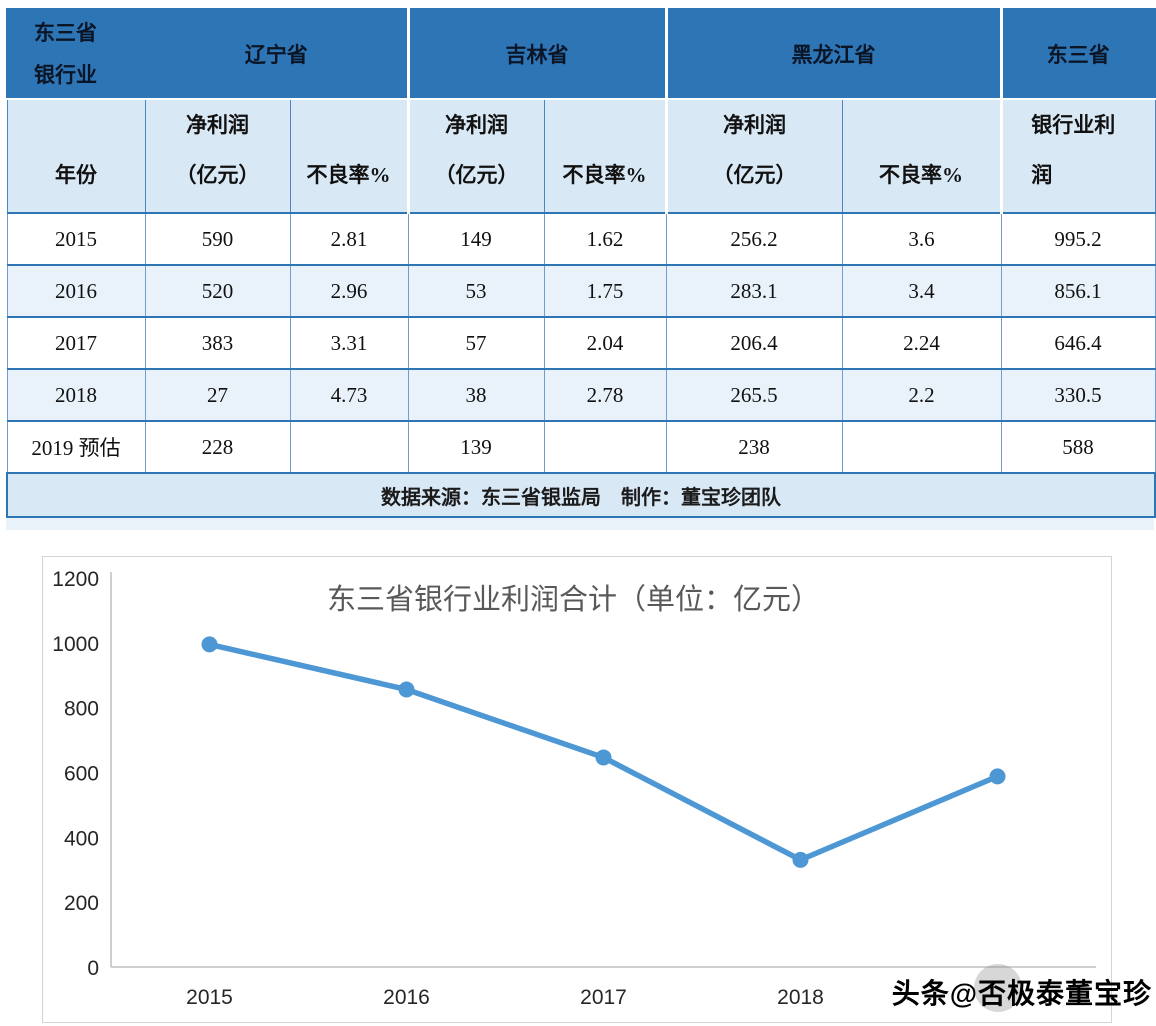  I want to click on header-bank-profit-total: 银行业利润, so click(1077, 156).